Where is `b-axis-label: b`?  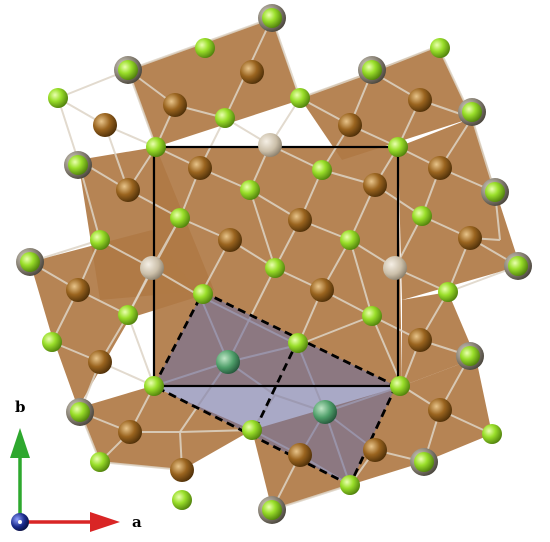 b-axis-label: b is located at coordinates (20, 407).